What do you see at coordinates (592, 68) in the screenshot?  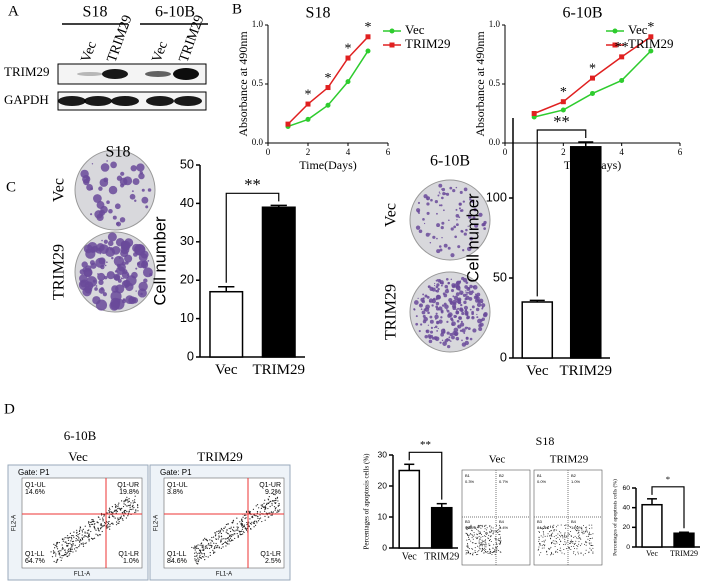 I see `significance: *` at bounding box center [592, 68].